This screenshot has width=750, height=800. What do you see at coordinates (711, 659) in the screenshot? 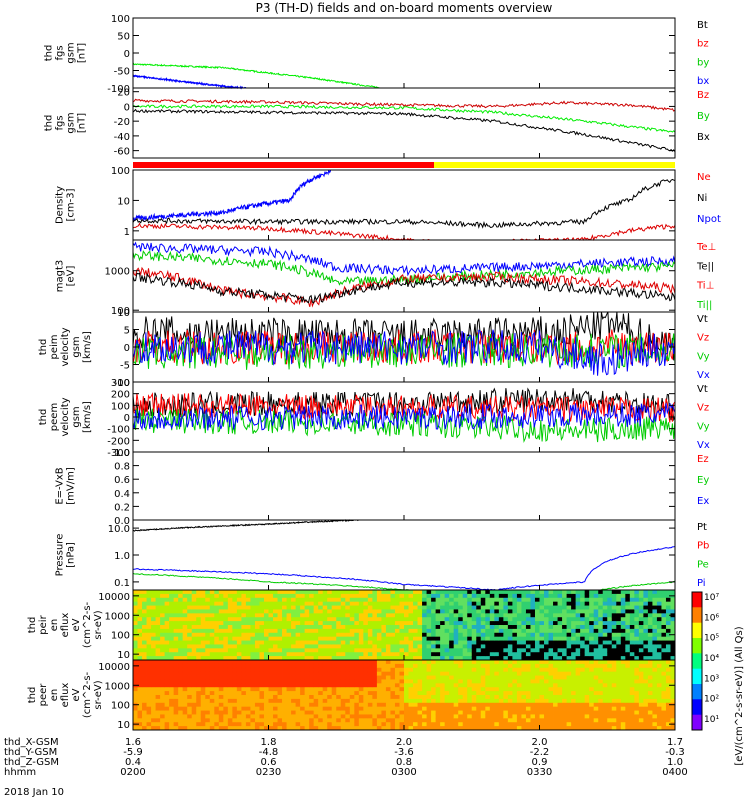
I see `colorbar-tick-label: 10⁴` at bounding box center [711, 659].